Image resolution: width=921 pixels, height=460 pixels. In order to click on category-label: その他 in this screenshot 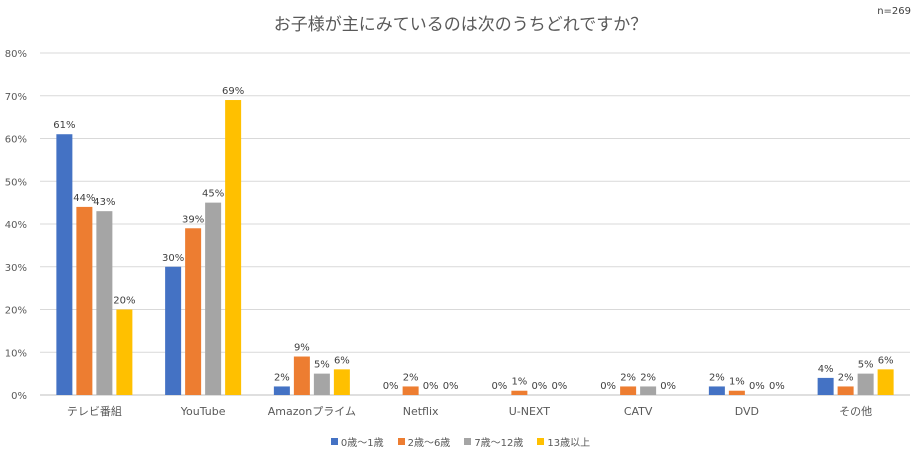, I will do `click(855, 411)`.